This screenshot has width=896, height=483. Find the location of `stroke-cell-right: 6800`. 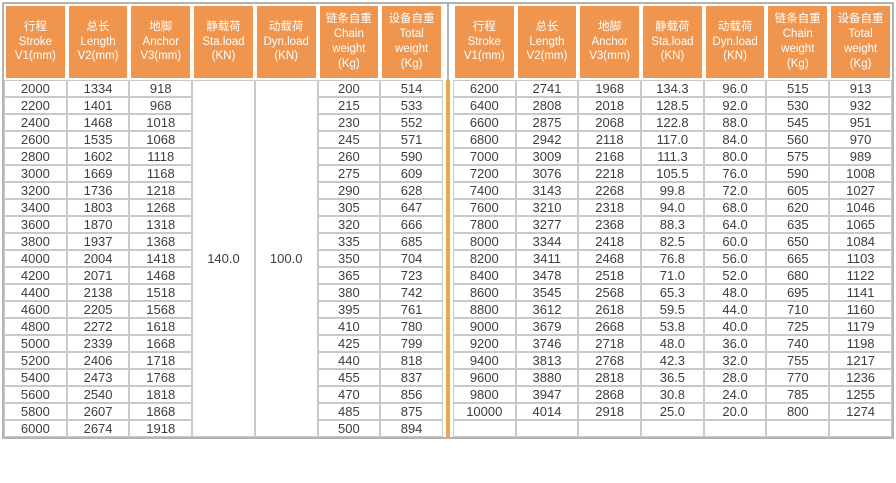

stroke-cell-right: 6800 is located at coordinates (484, 139).